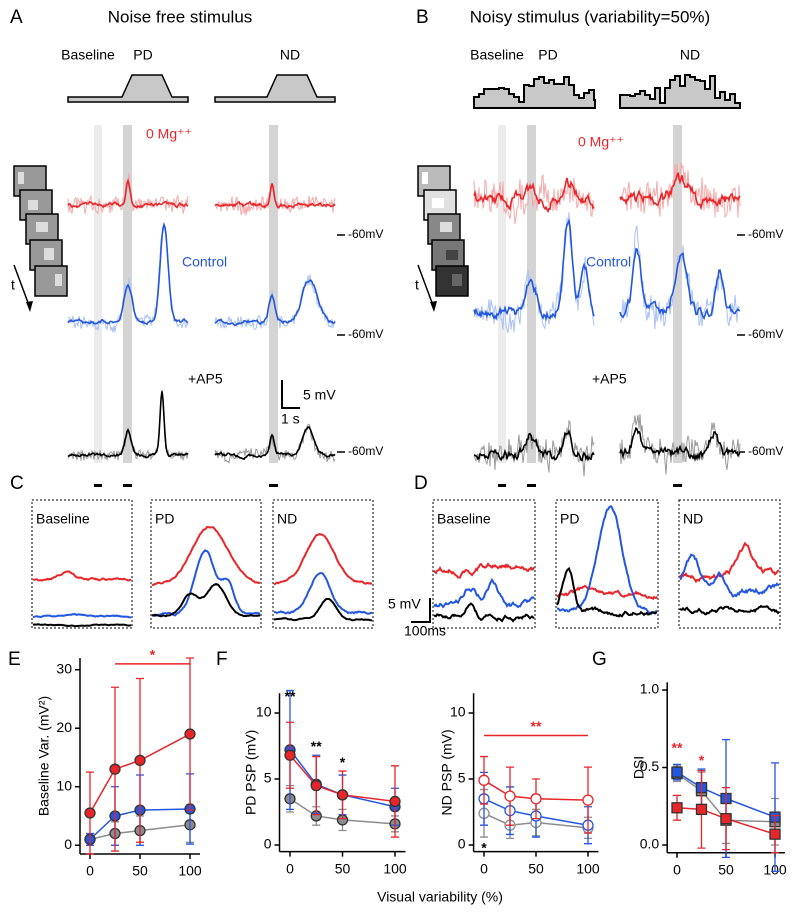 The height and width of the screenshot is (914, 800). What do you see at coordinates (569, 519) in the screenshot?
I see `box-label: PD` at bounding box center [569, 519].